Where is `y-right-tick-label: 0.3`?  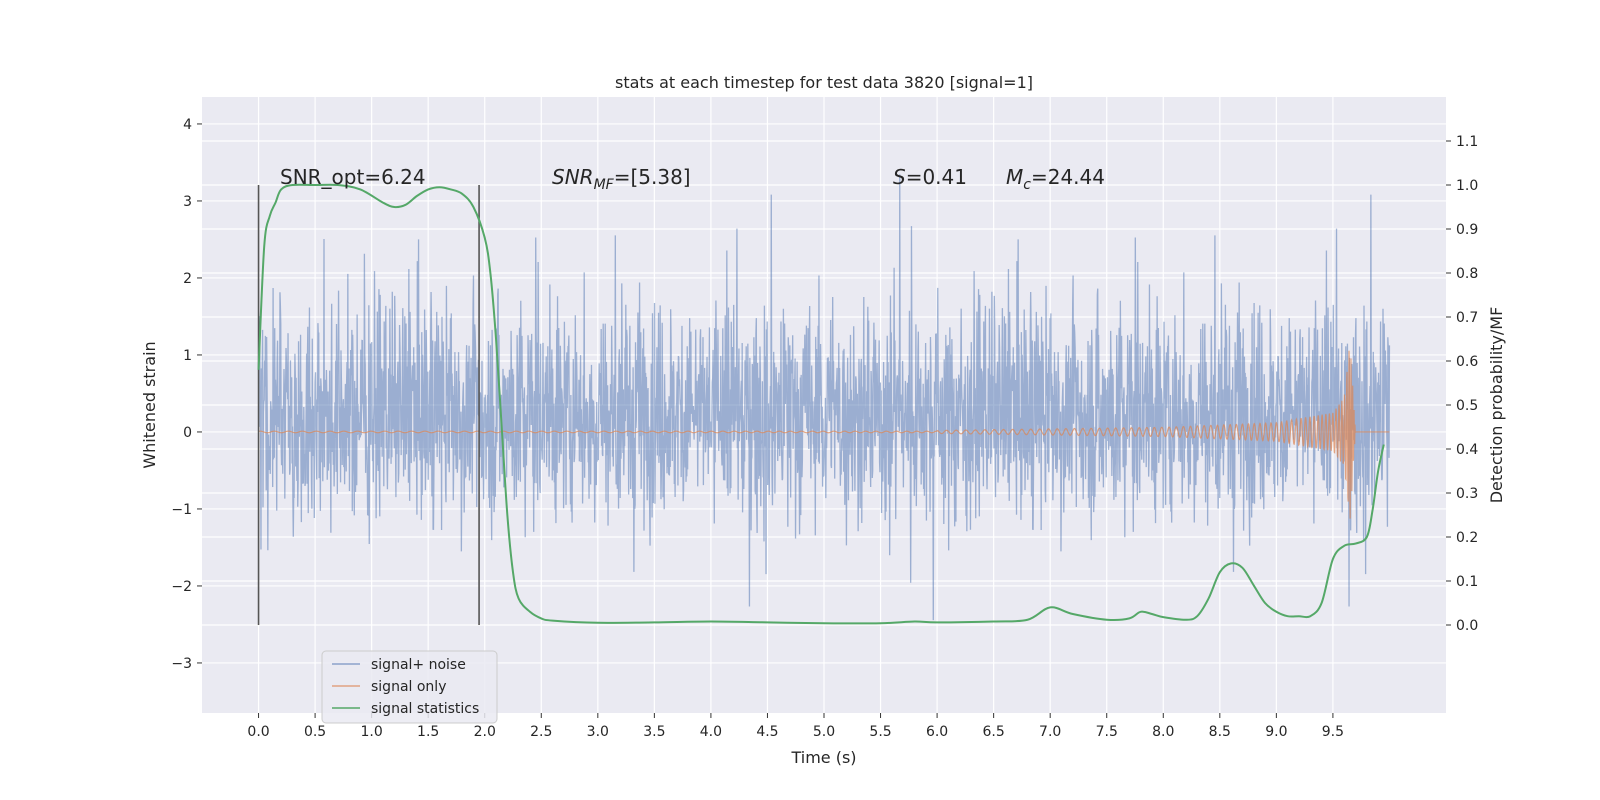
y-right-tick-label: 0.3 is located at coordinates (1467, 494).